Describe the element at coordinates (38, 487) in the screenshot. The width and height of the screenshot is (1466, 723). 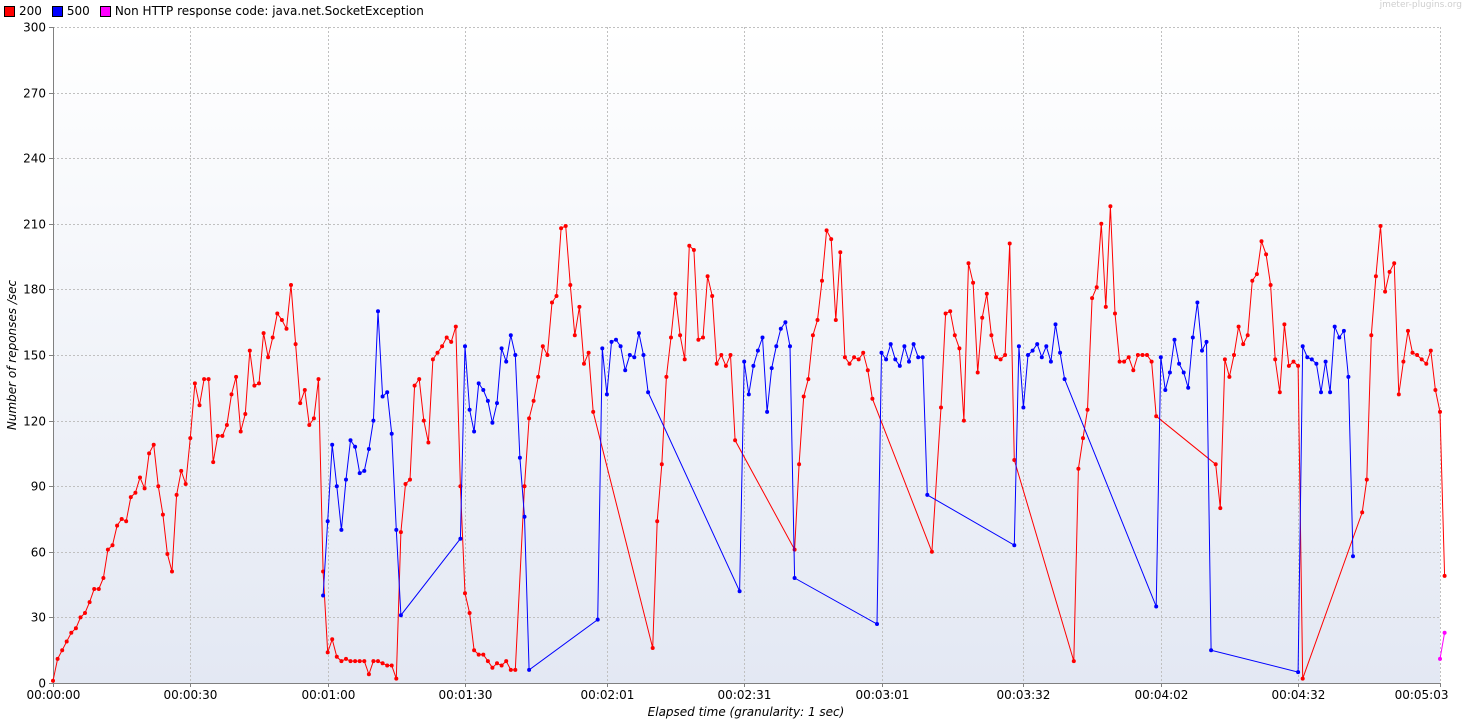
I see `y-tick-label: 90` at that location.